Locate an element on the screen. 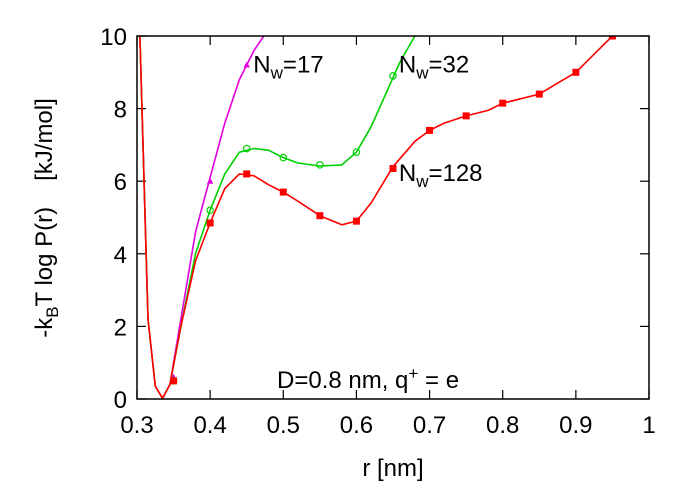 The height and width of the screenshot is (485, 692). y-tick-label: 4 is located at coordinates (120, 255).